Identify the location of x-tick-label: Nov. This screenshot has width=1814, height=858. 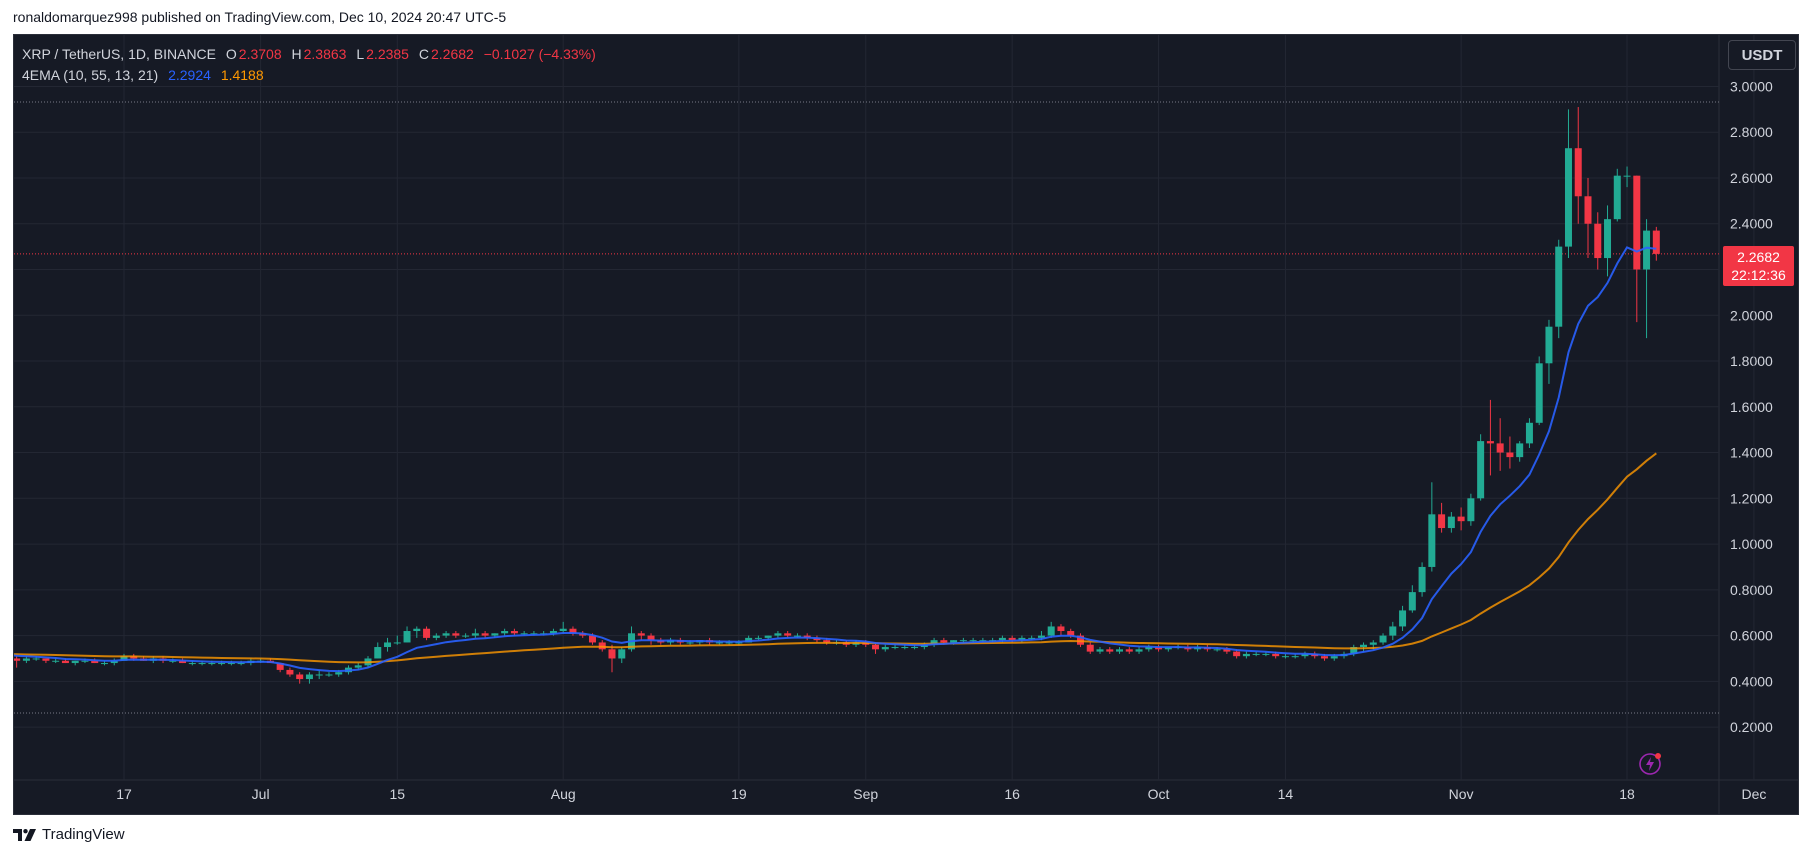
(1461, 794).